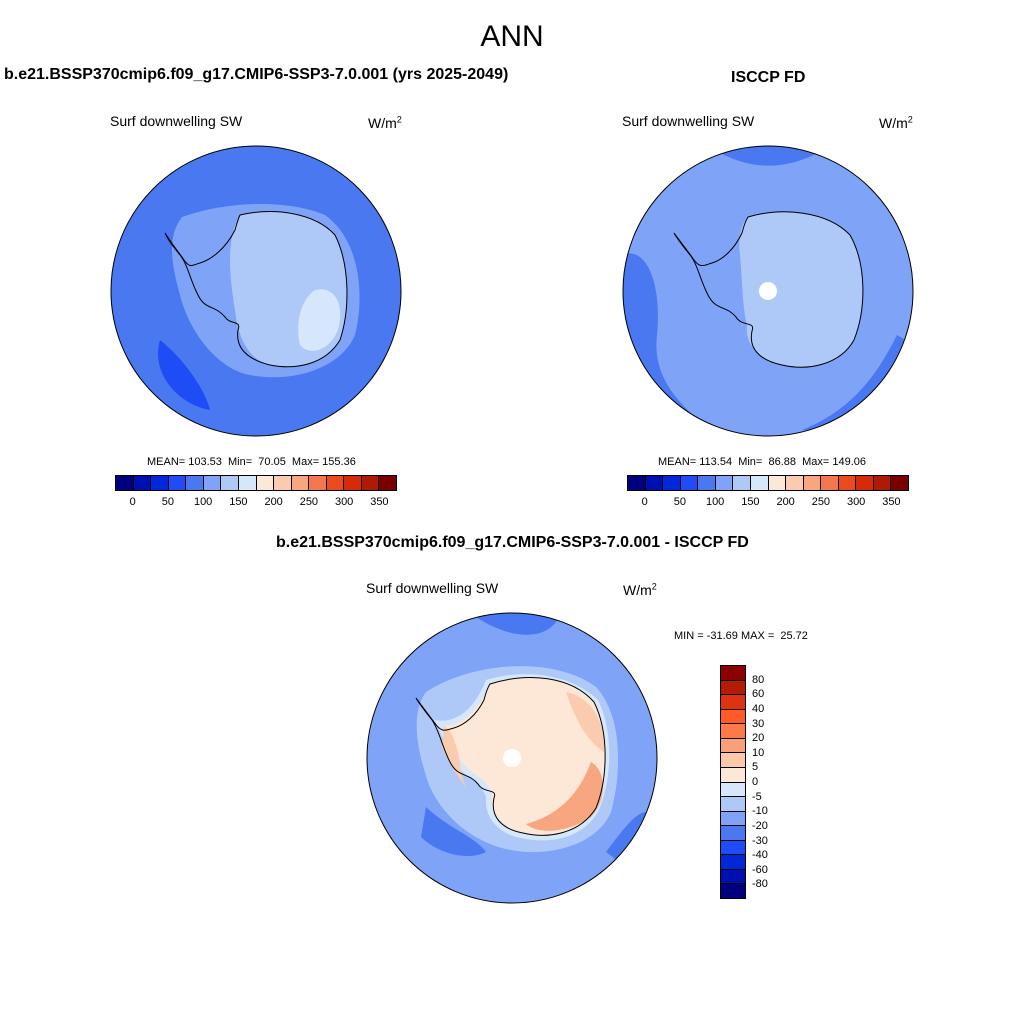 The width and height of the screenshot is (1024, 1024). Describe the element at coordinates (755, 767) in the screenshot. I see `colorbar-tick-label: 5` at that location.